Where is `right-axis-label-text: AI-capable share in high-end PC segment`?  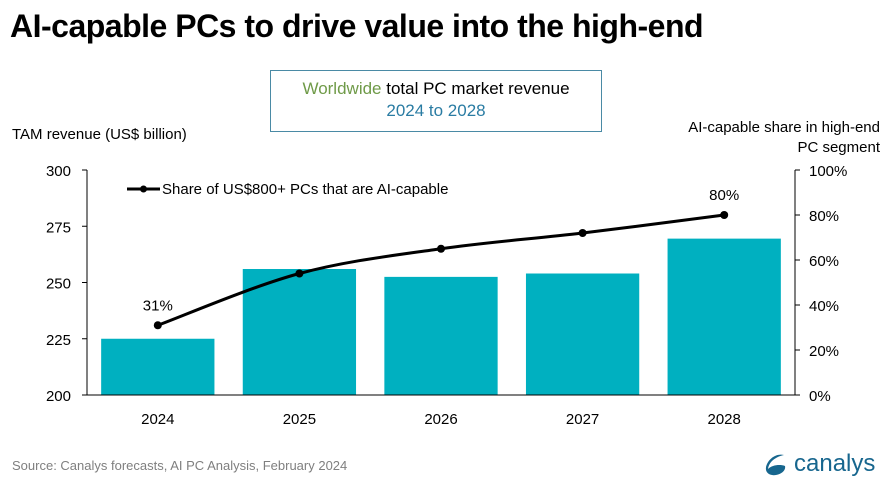 right-axis-label-text: AI-capable share in high-end PC segment is located at coordinates (784, 137).